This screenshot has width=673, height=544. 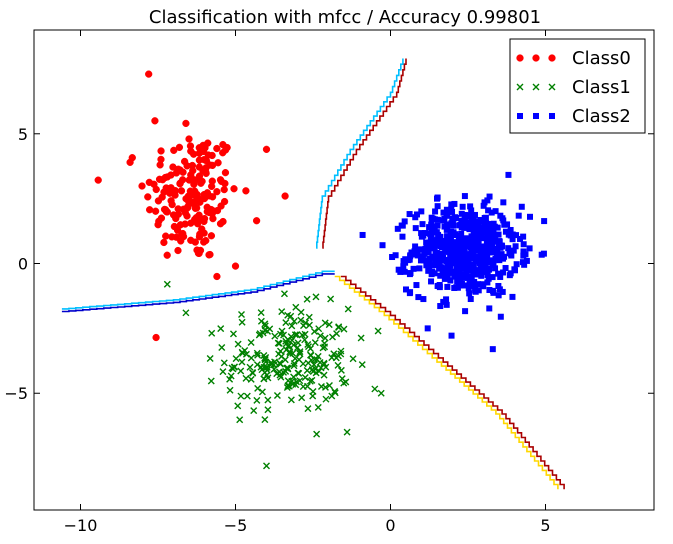 What do you see at coordinates (191, 206) in the screenshot?
I see `series-class0` at bounding box center [191, 206].